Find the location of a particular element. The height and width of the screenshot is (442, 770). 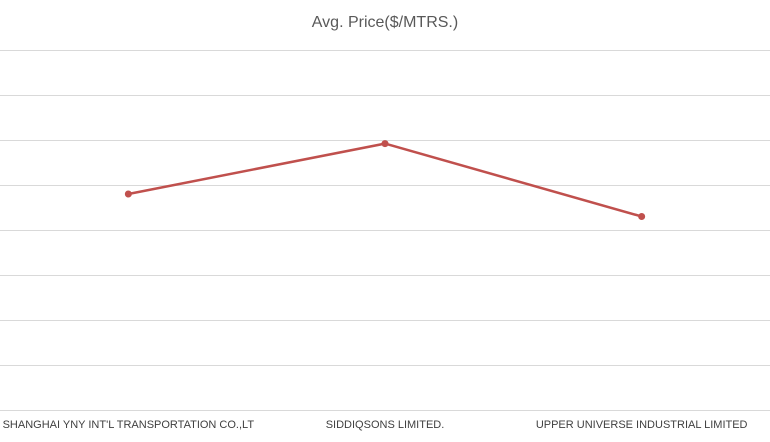

series-line is located at coordinates (385, 180).